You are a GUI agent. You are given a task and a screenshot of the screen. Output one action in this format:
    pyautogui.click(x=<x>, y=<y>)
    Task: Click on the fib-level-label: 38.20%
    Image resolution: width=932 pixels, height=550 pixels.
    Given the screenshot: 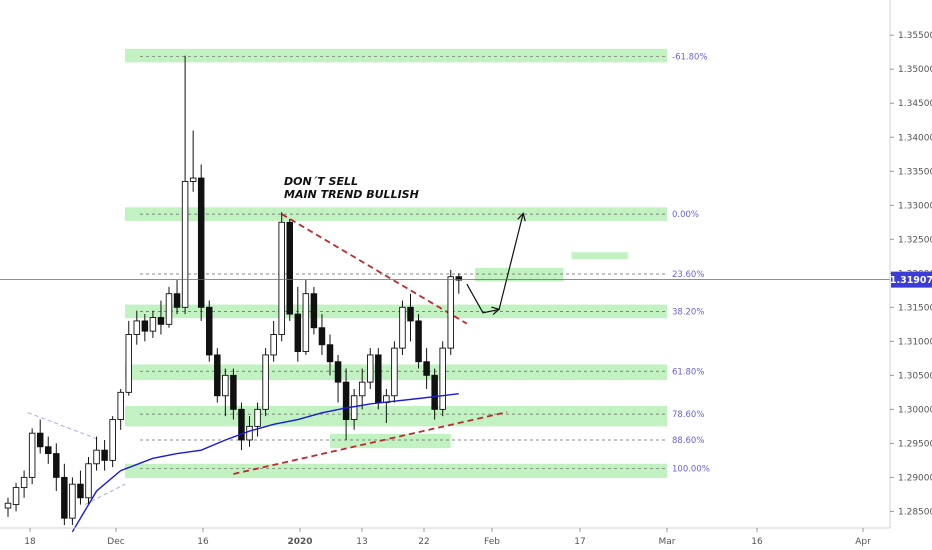 What is the action you would take?
    pyautogui.click(x=688, y=312)
    